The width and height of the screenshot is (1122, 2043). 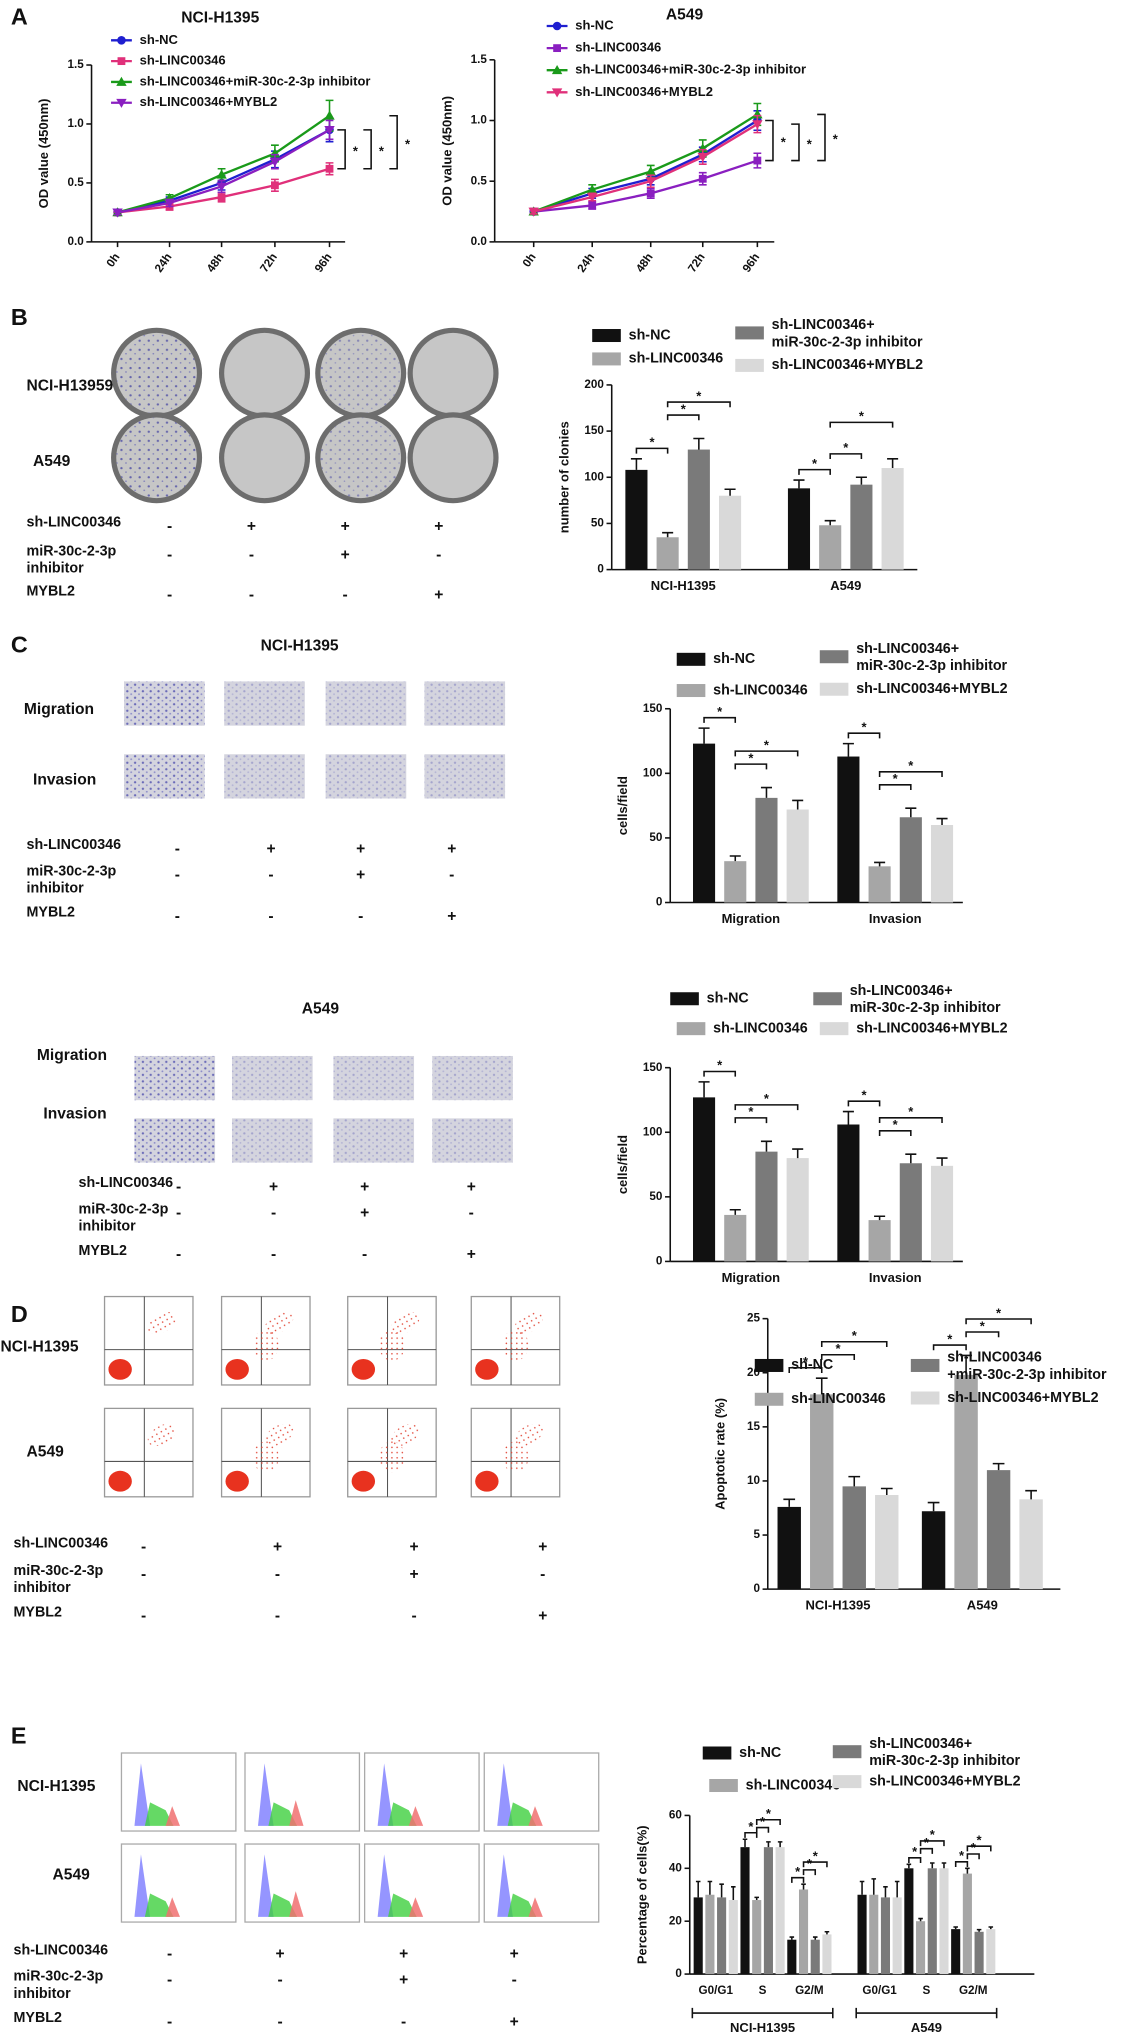 I want to click on text-line: inhibitor, so click(x=108, y=1226).